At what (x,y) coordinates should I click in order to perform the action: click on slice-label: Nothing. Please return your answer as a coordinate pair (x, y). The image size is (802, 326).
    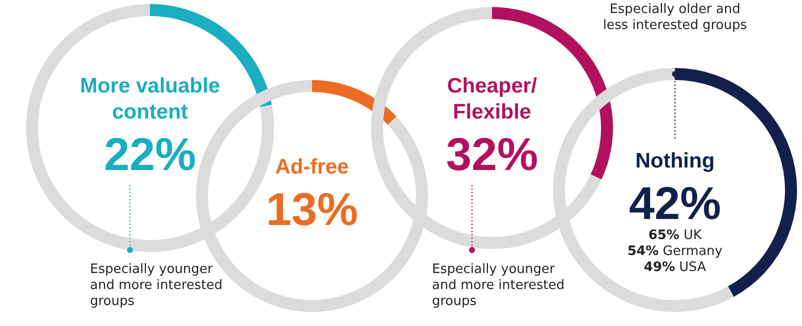
    Looking at the image, I should click on (675, 161).